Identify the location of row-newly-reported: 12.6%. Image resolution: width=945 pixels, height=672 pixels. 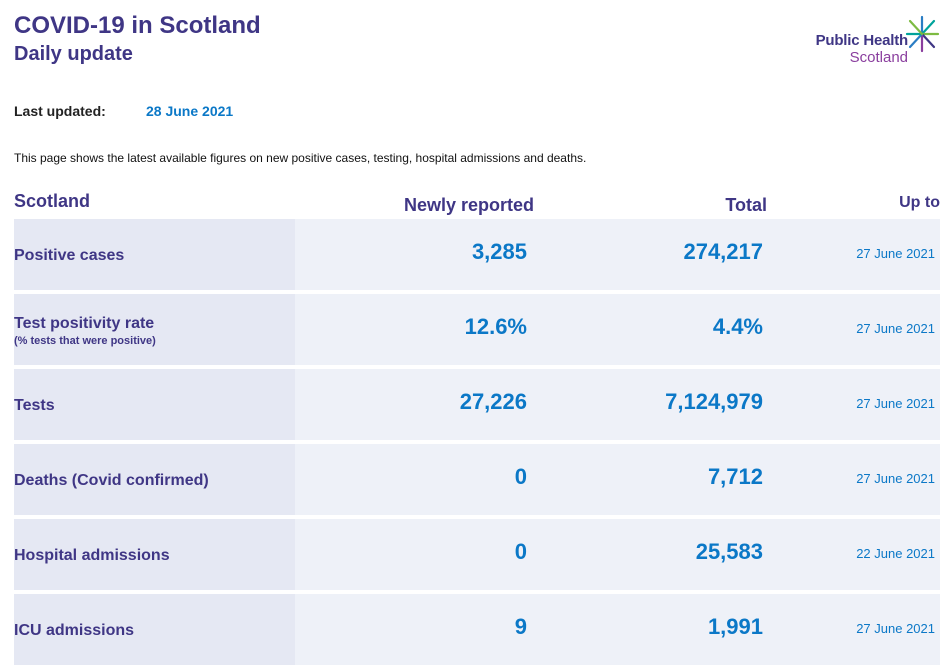
(495, 326).